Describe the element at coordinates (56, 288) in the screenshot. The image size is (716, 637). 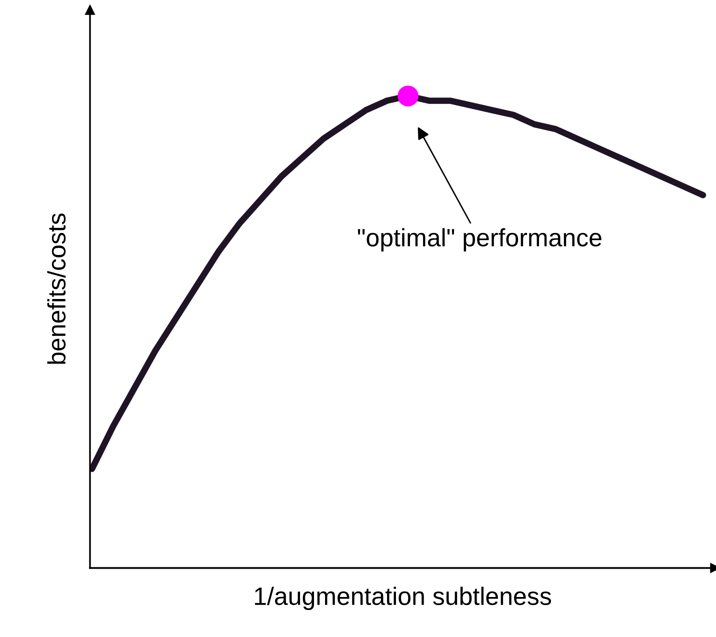
I see `y-axis-title: benefits/costs` at that location.